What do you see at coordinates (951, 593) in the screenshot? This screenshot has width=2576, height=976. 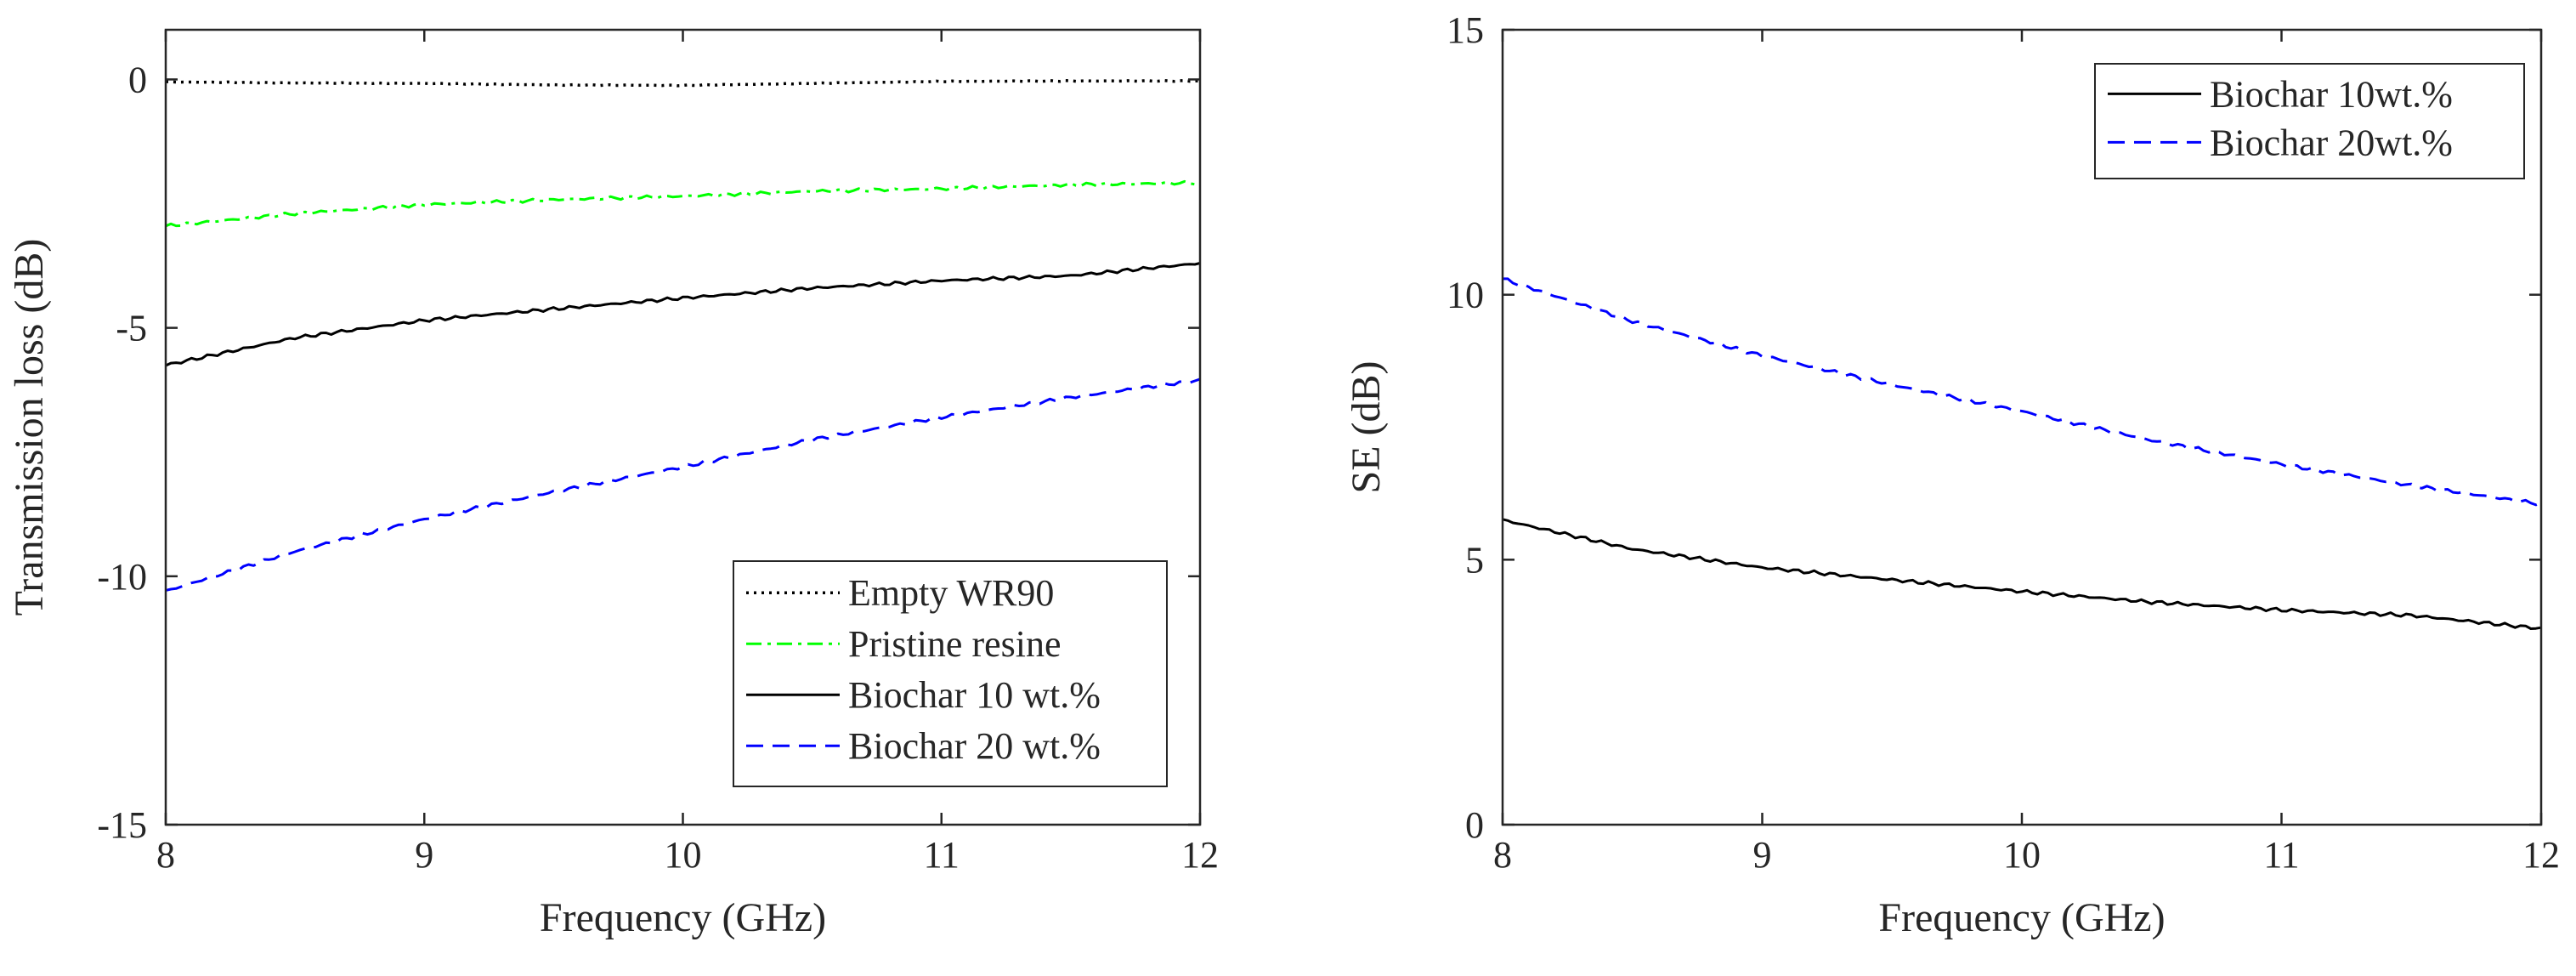 I see `legend-label: Empty WR90` at bounding box center [951, 593].